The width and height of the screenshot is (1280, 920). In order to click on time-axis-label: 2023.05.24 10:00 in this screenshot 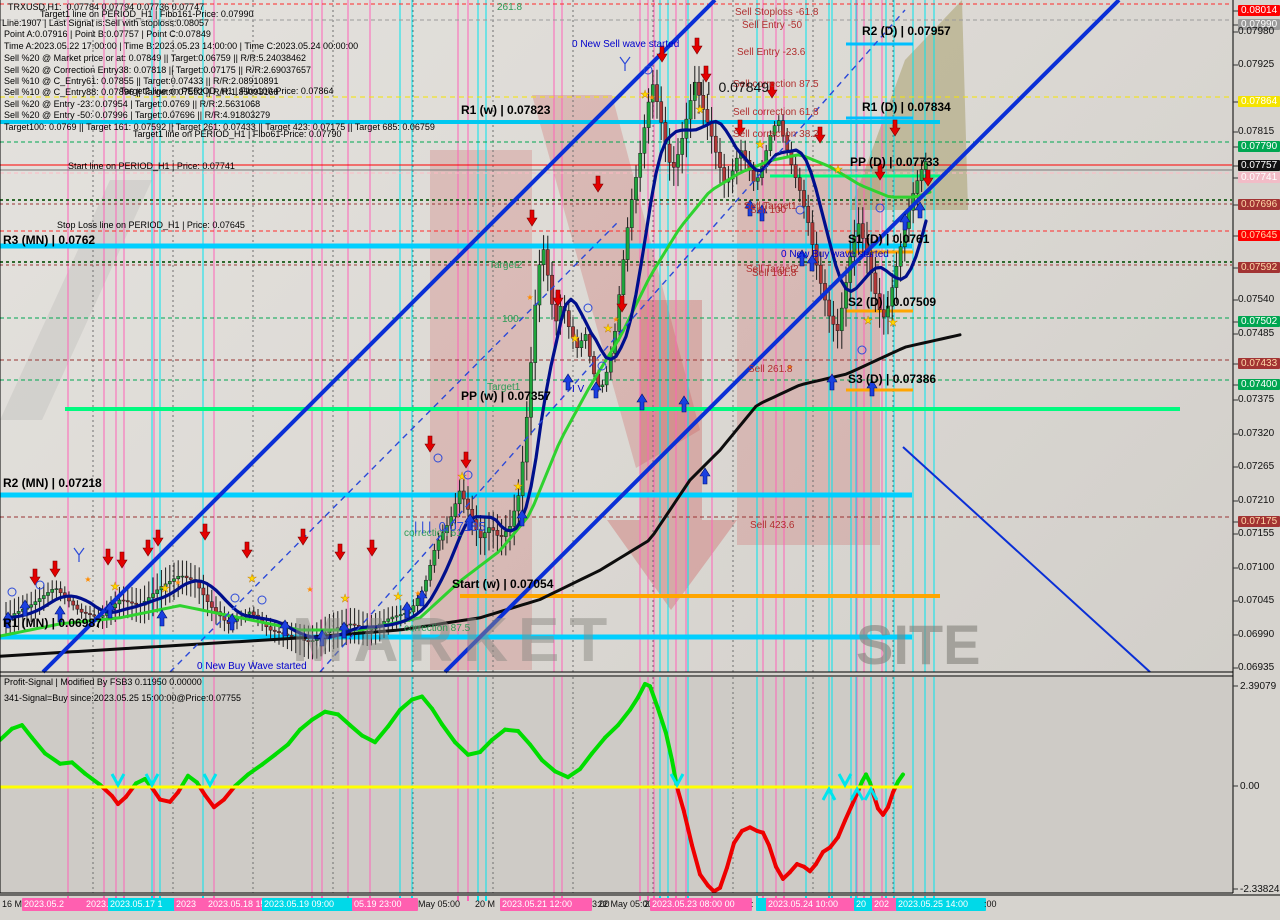, I will do `click(811, 904)`.